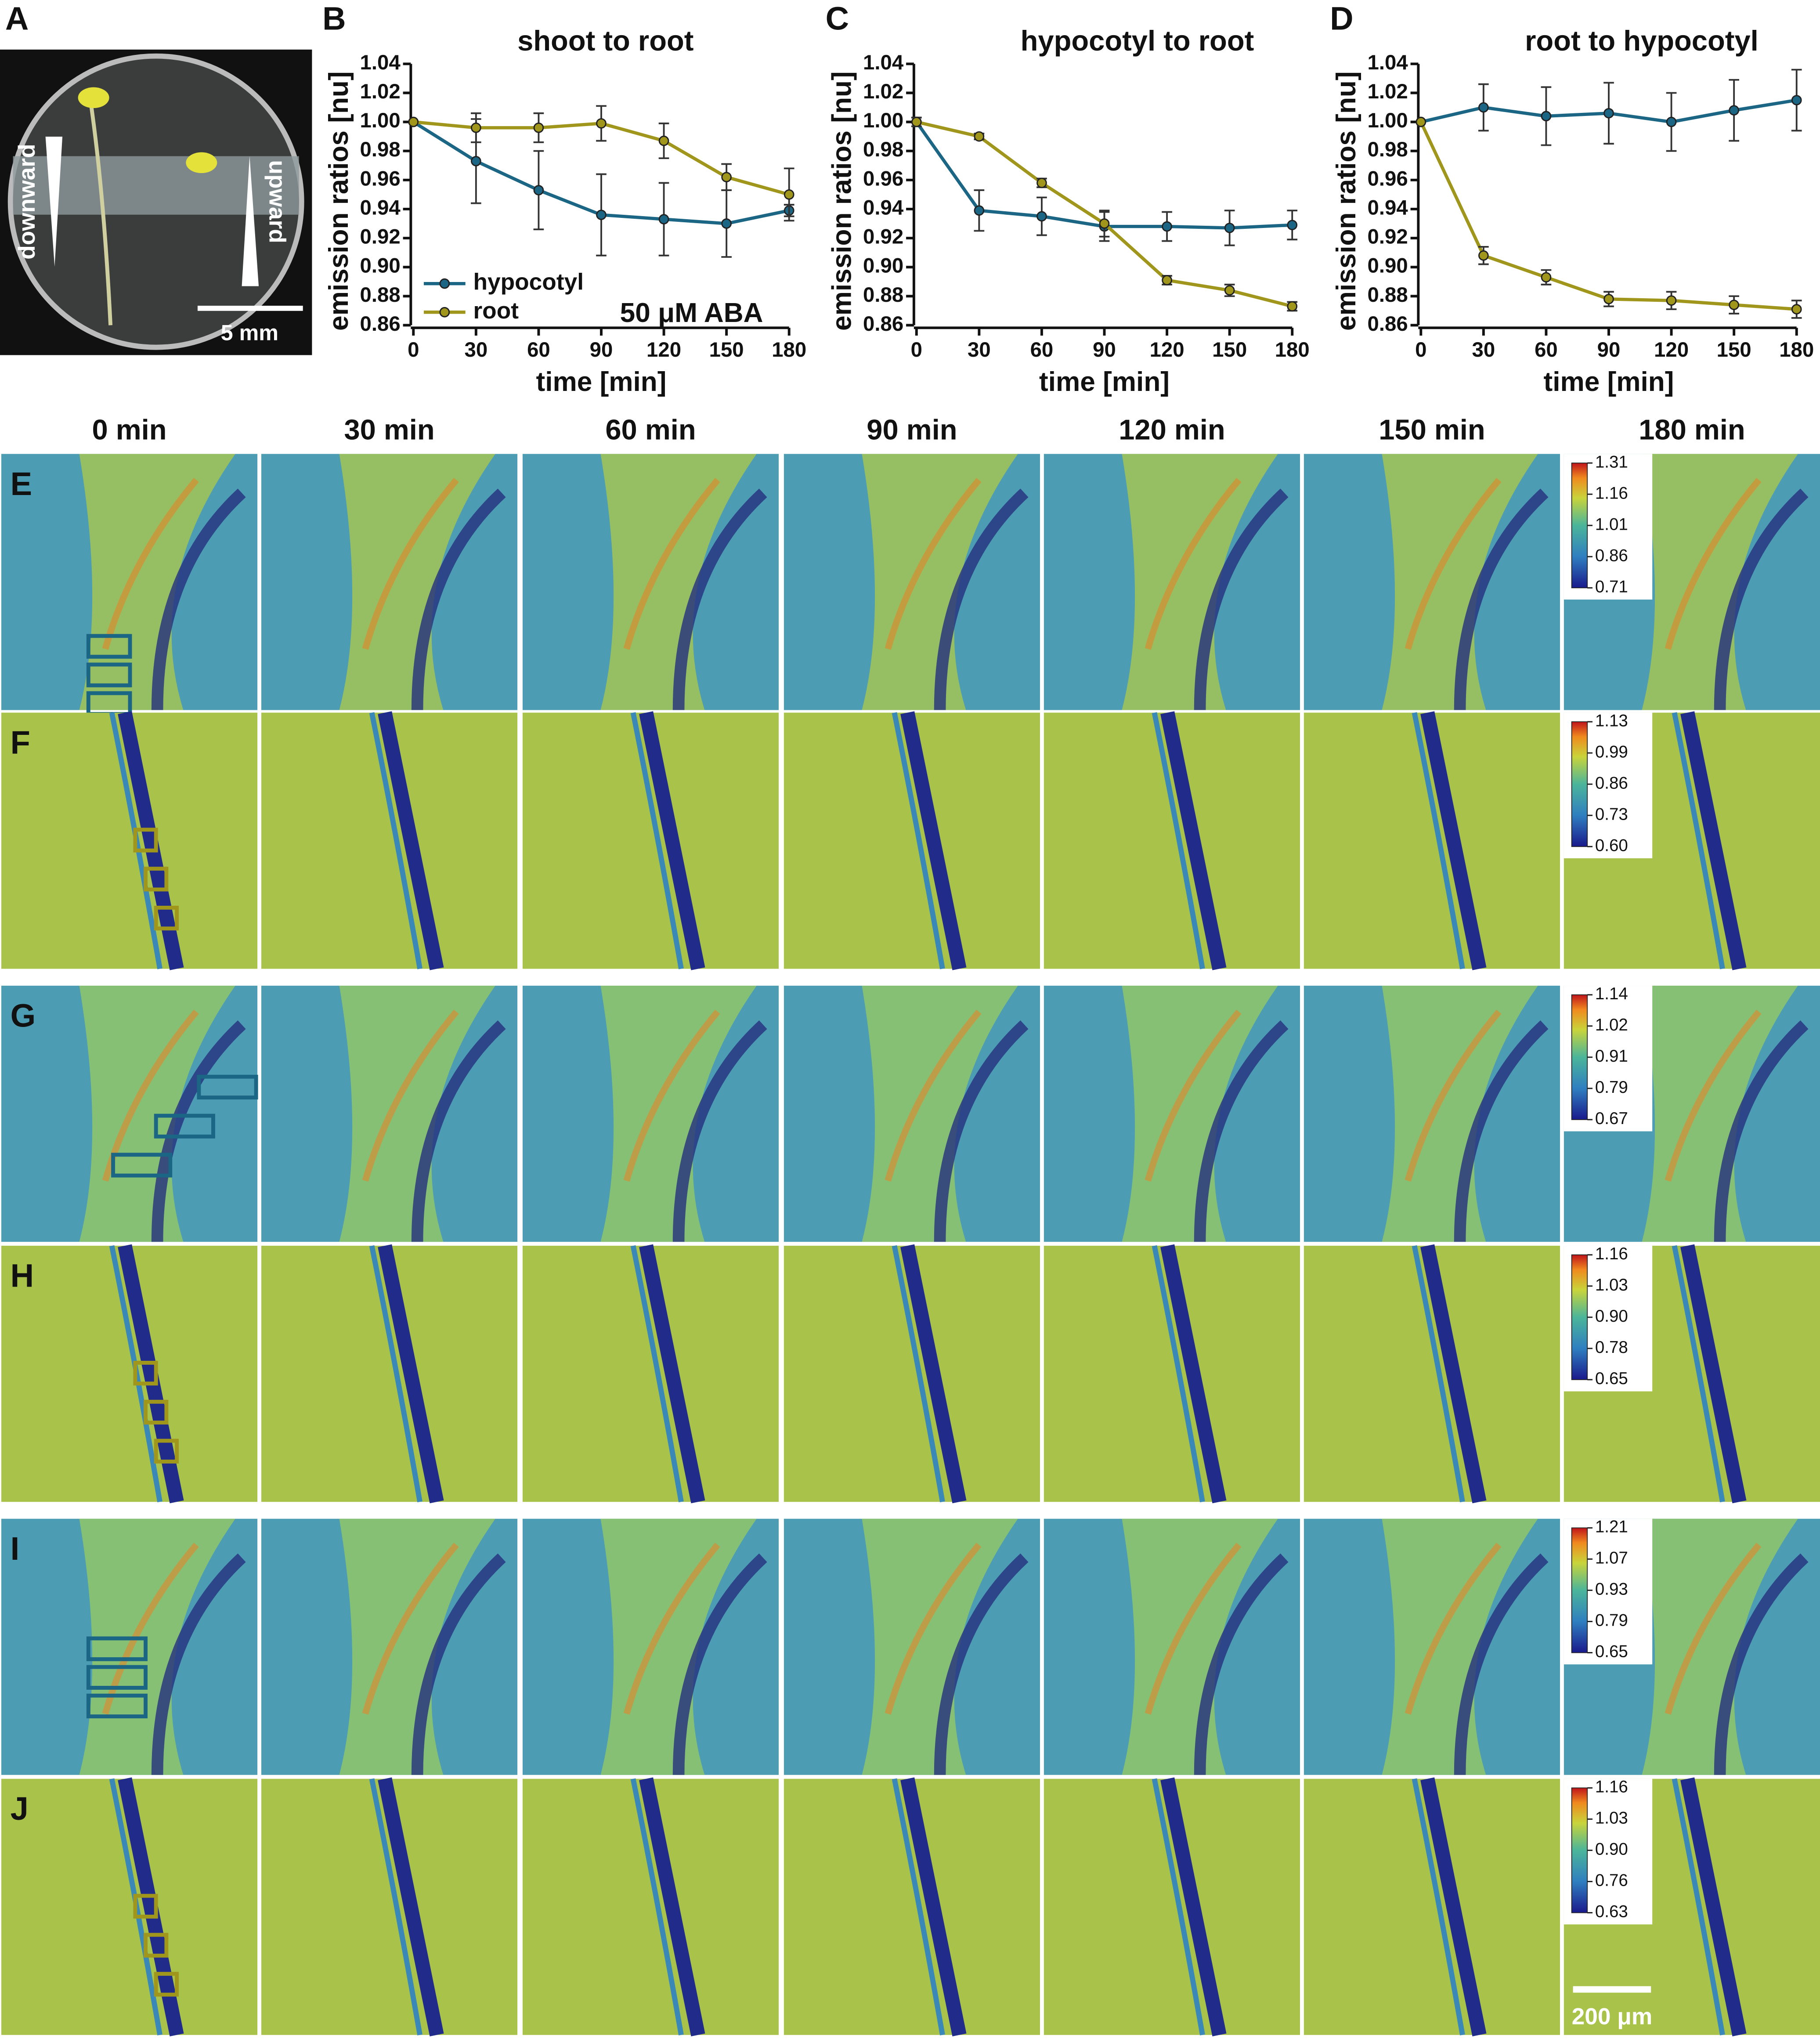 This screenshot has height=2039, width=1820. Describe the element at coordinates (605, 41) in the screenshot. I see `chart-title: shoot to root` at that location.